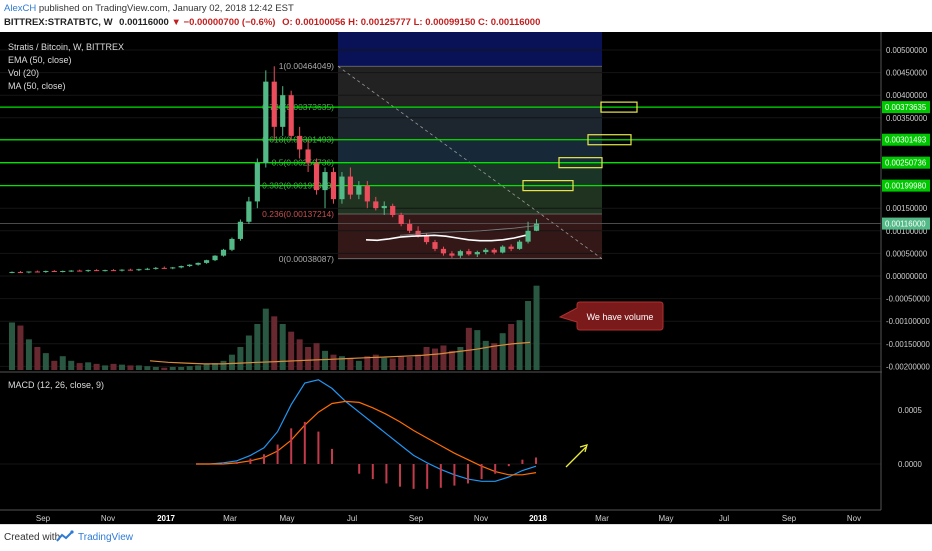  I want to click on fib-extension-zone, so click(470, 49).